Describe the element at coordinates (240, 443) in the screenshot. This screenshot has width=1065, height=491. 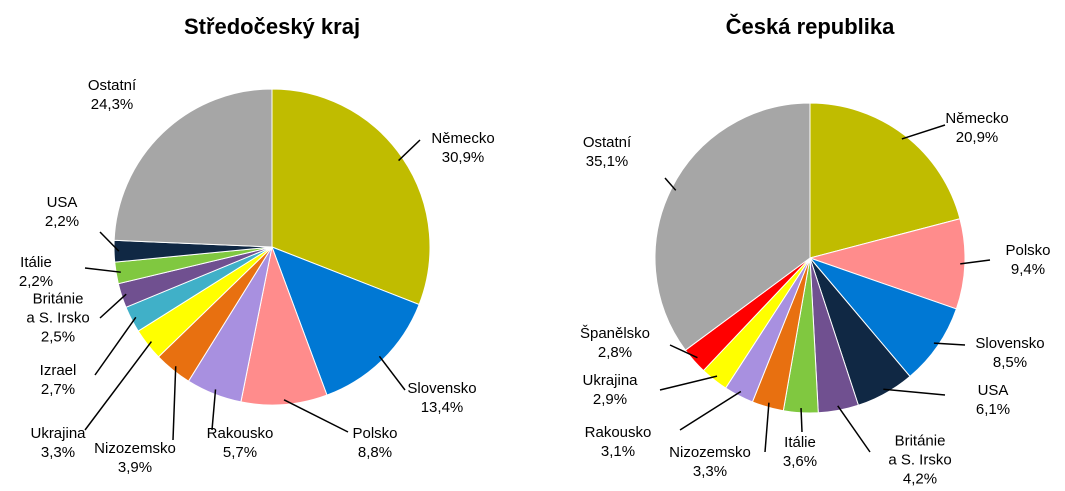
I see `slice-label: Rakousko 5,7%` at that location.